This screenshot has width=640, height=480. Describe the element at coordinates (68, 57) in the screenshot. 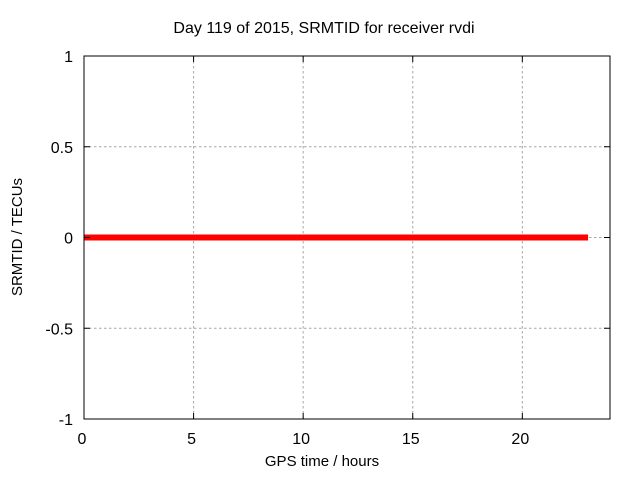

I see `y-tick-label: 1` at that location.